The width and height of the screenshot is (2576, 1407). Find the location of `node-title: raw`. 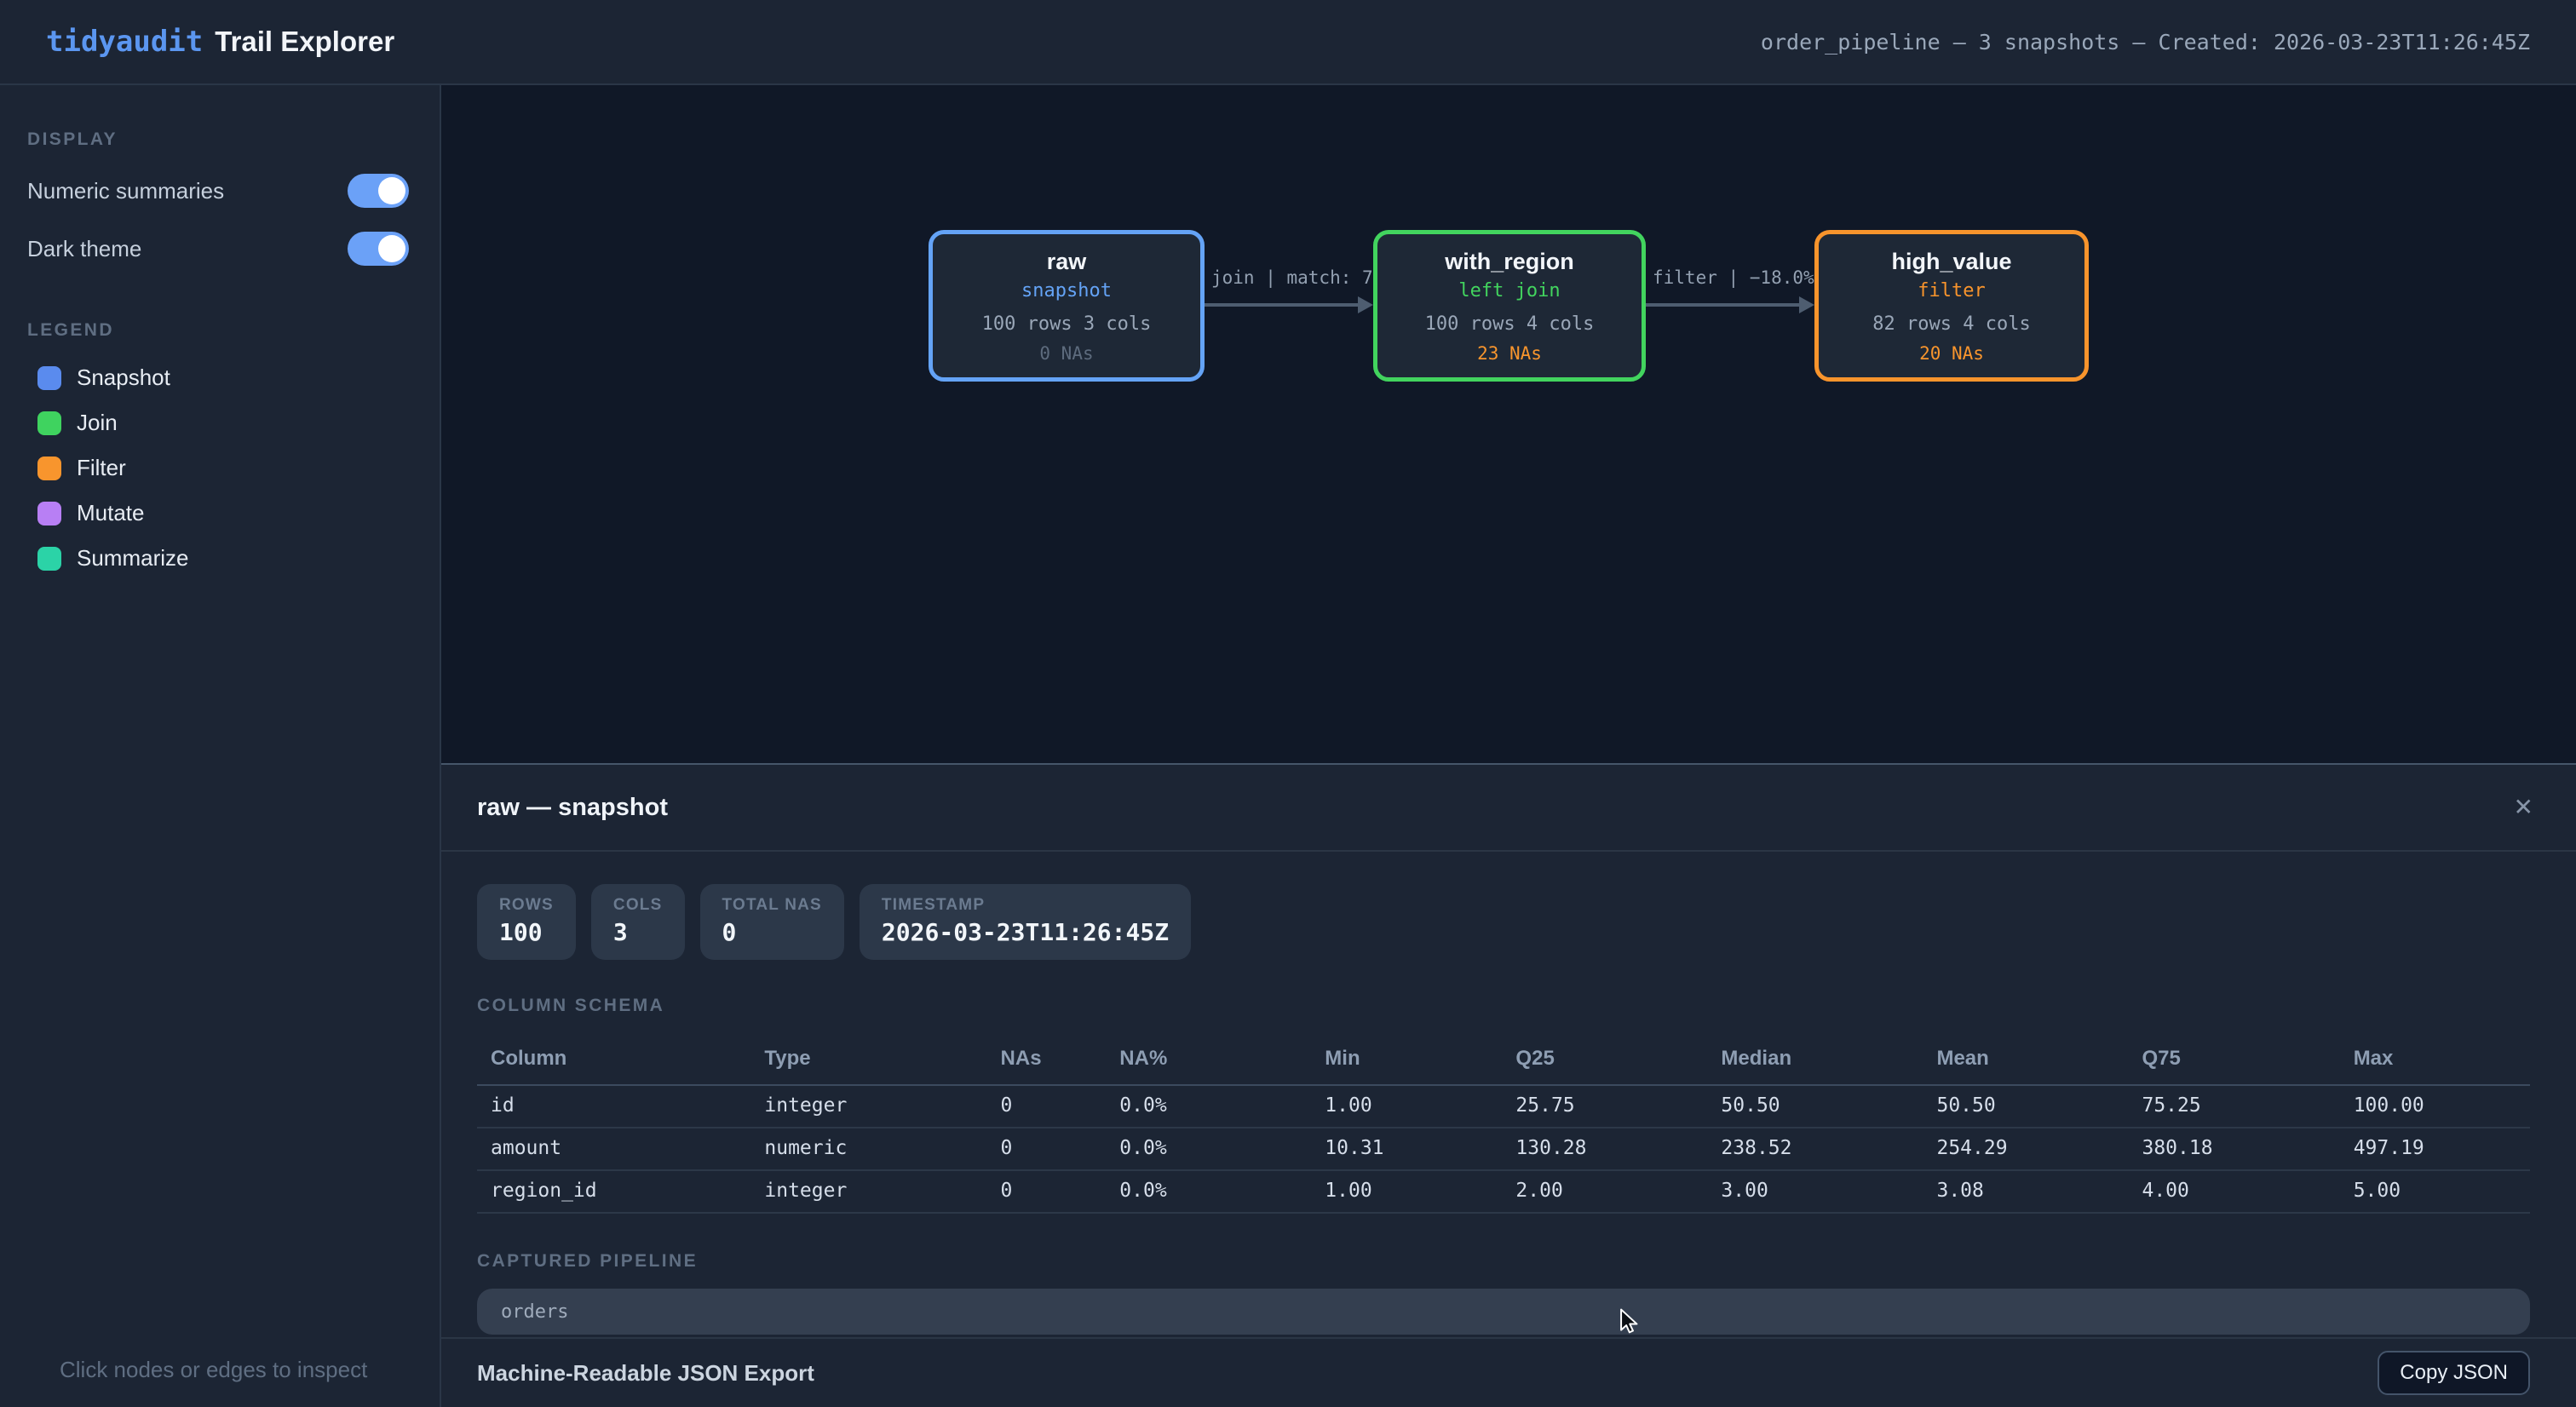

node-title: raw is located at coordinates (1066, 261).